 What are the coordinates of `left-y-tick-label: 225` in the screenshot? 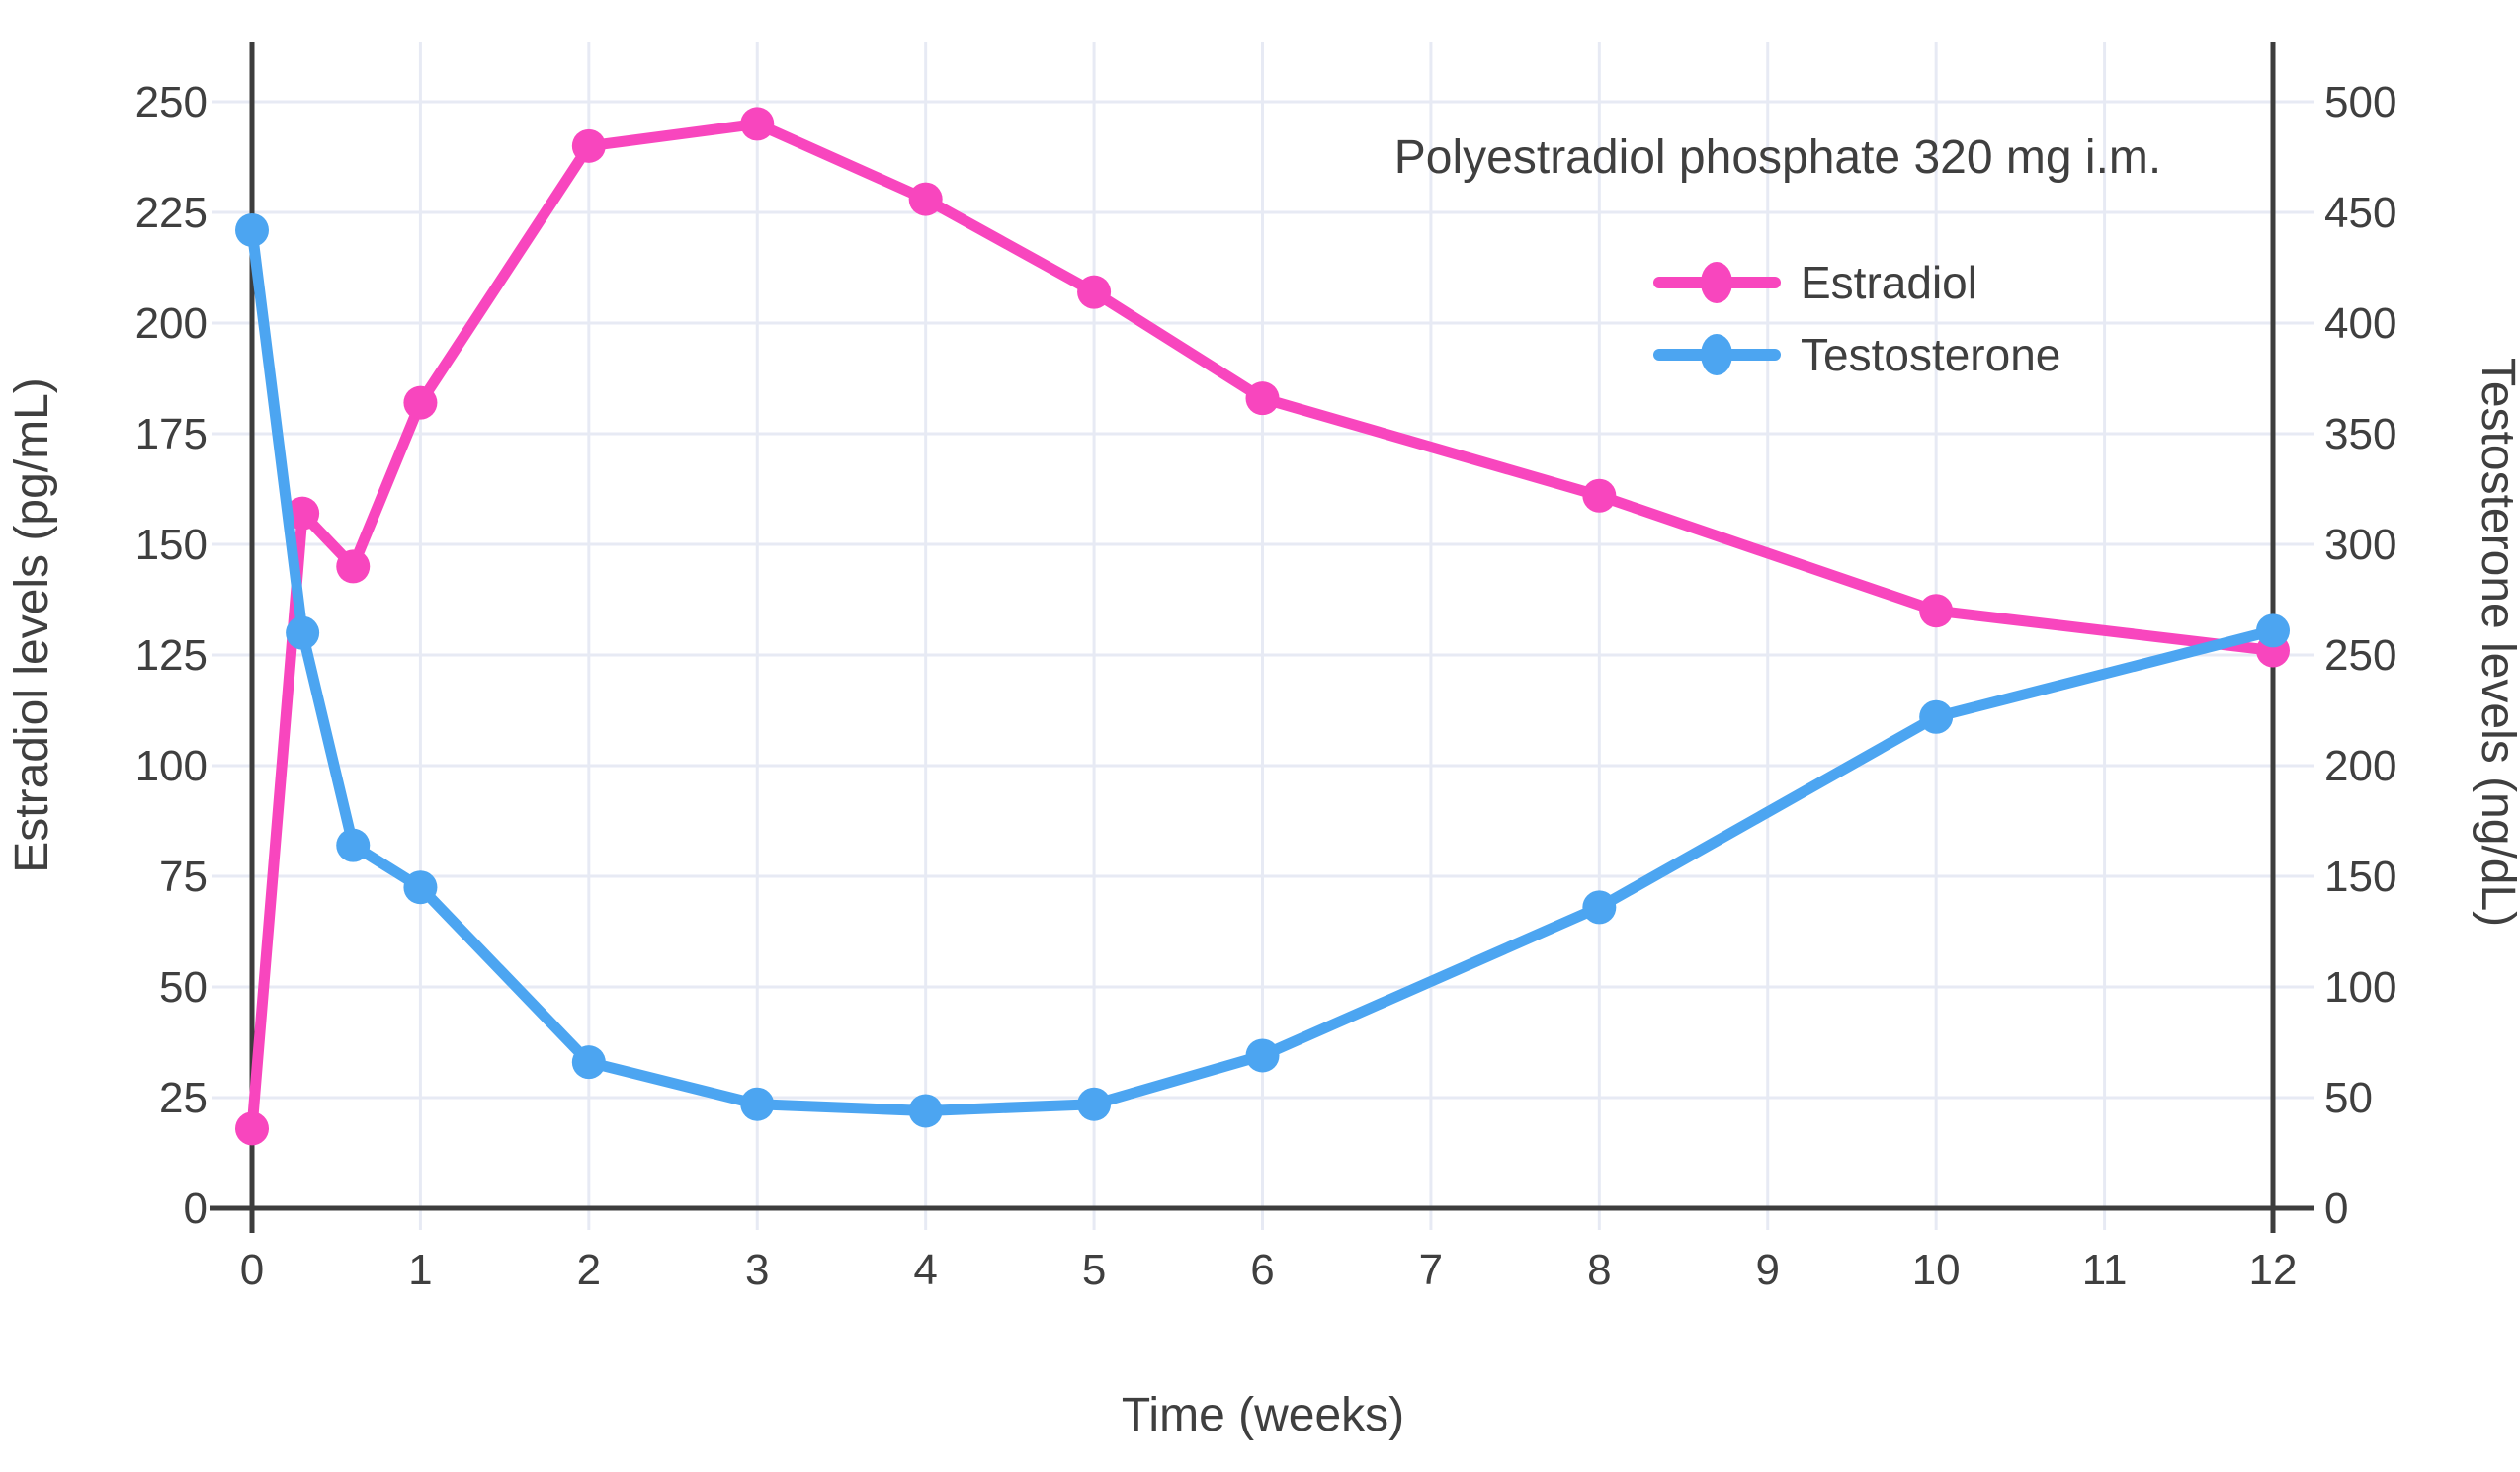 It's located at (171, 213).